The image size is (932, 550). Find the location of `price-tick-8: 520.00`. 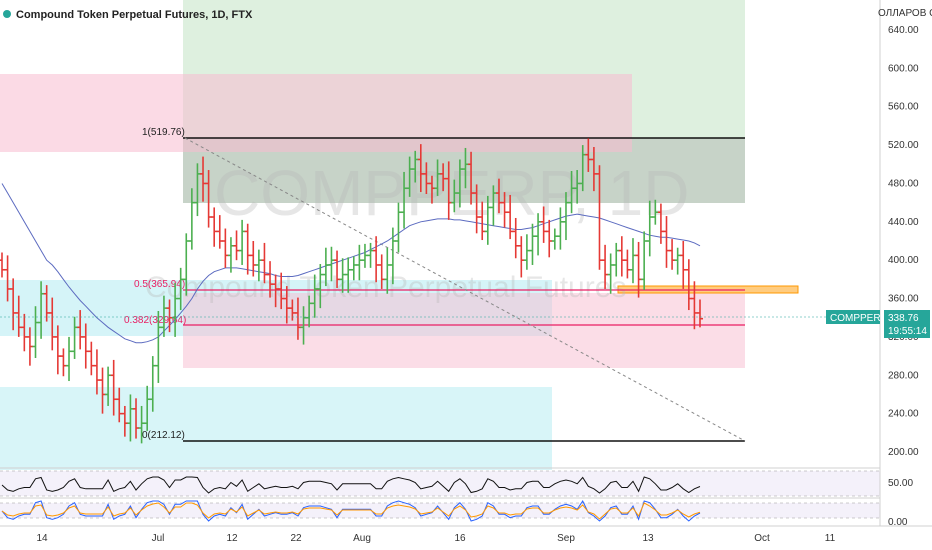

price-tick-8: 520.00 is located at coordinates (903, 145).